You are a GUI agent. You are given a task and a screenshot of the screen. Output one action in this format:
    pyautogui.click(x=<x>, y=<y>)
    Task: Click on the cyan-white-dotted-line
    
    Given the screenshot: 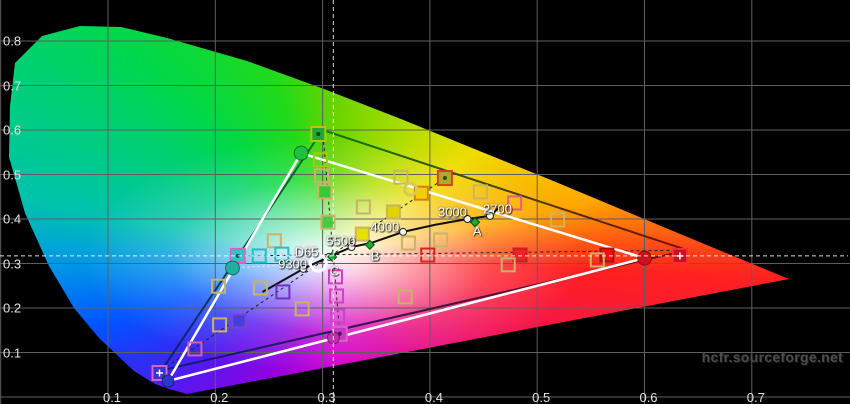 What is the action you would take?
    pyautogui.click(x=275, y=265)
    